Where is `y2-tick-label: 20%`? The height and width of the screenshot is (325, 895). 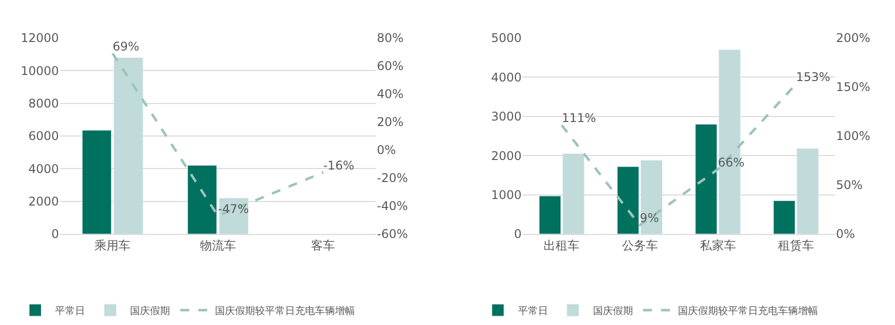
y2-tick-label: 20% is located at coordinates (390, 122).